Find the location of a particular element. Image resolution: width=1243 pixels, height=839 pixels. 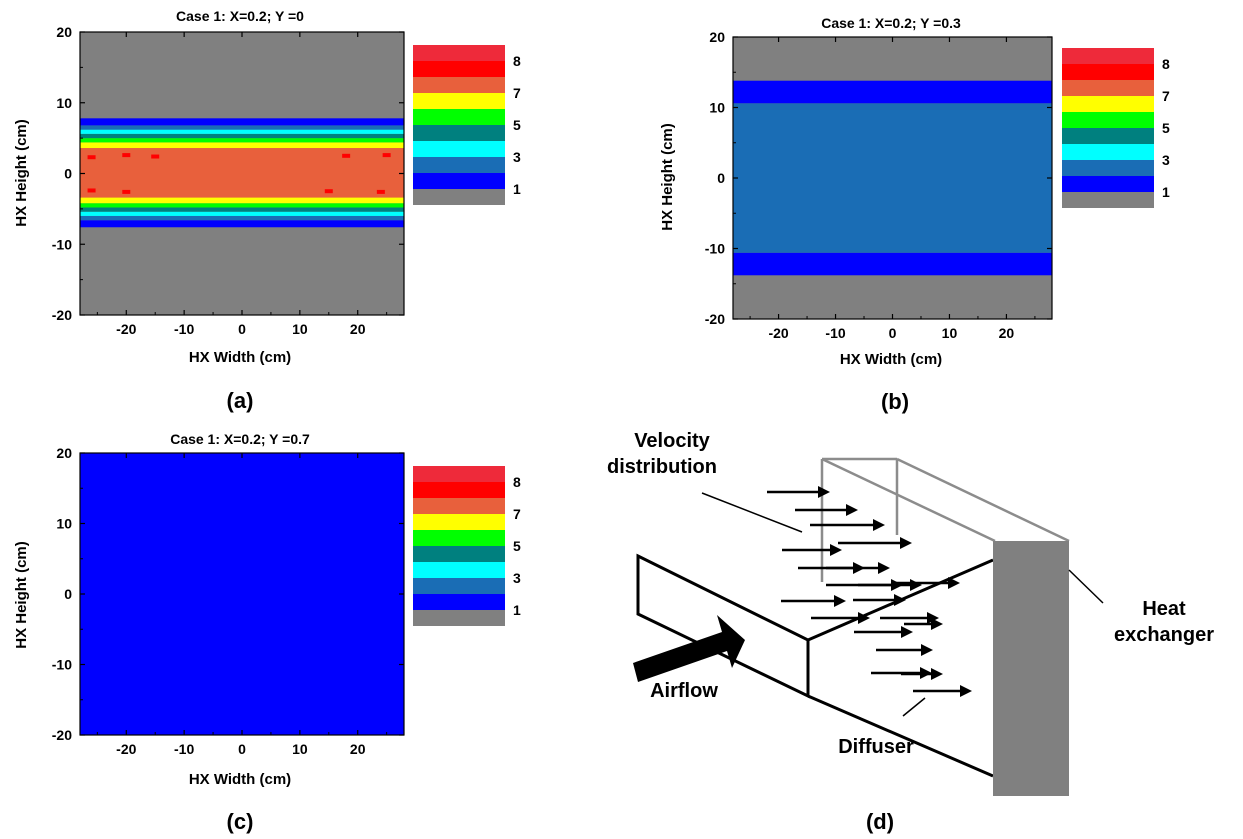

heatmap-background is located at coordinates (242, 594).